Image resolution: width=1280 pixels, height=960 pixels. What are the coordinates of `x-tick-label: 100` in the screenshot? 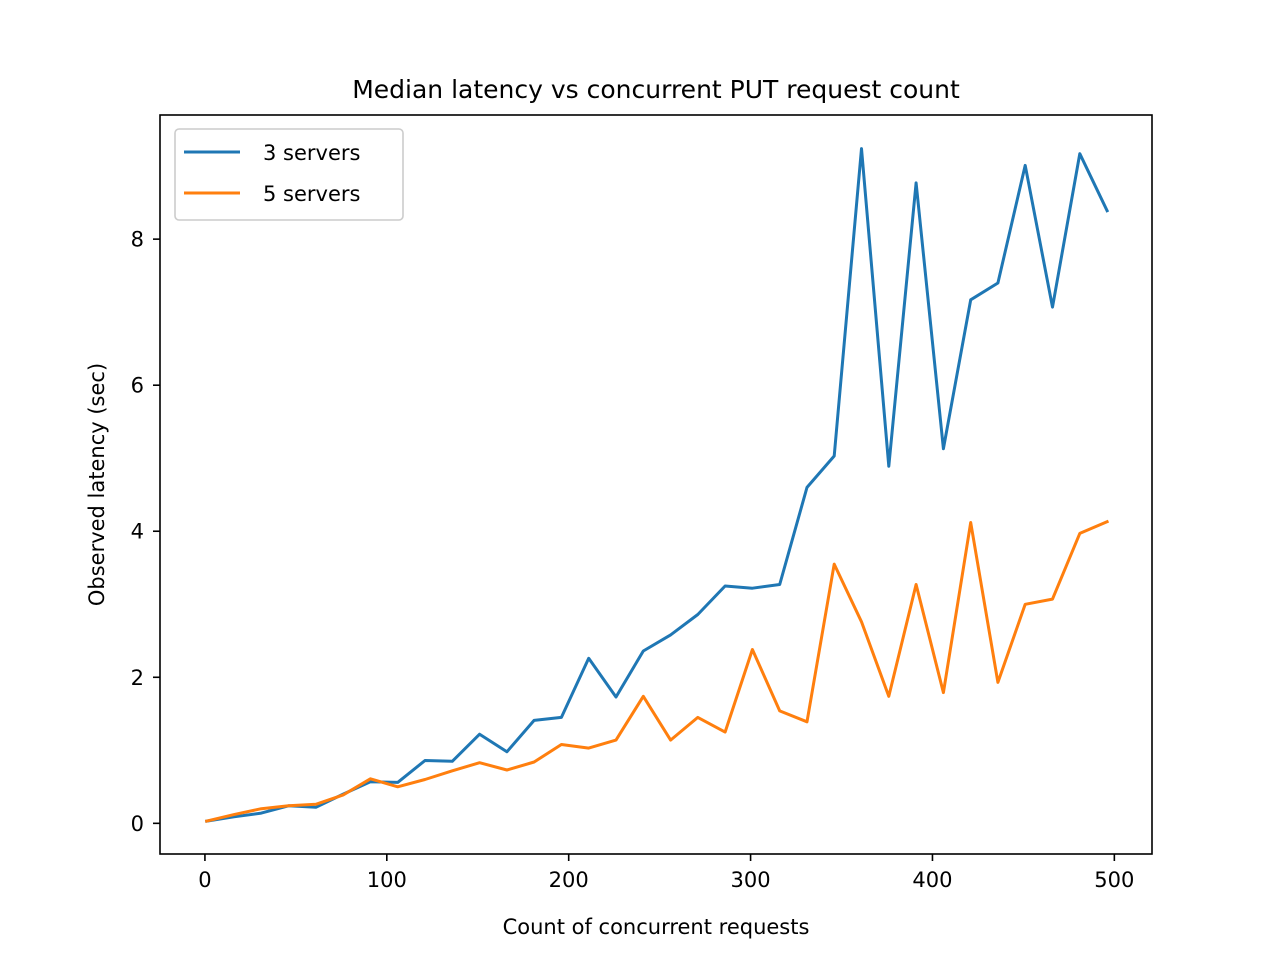 It's located at (387, 880).